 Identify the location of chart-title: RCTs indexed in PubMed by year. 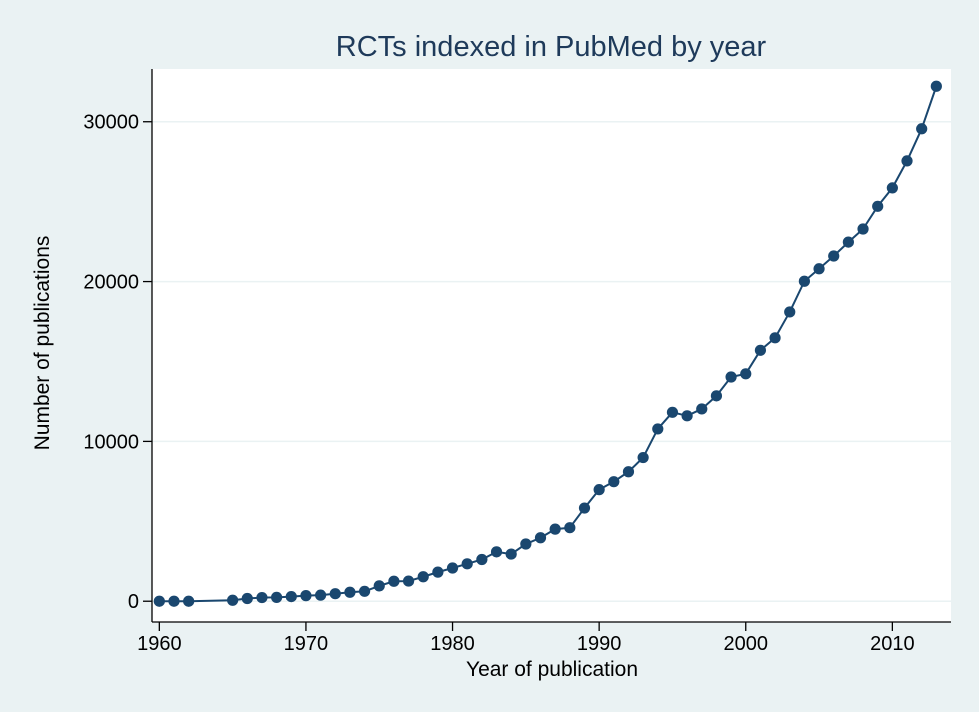
(551, 47).